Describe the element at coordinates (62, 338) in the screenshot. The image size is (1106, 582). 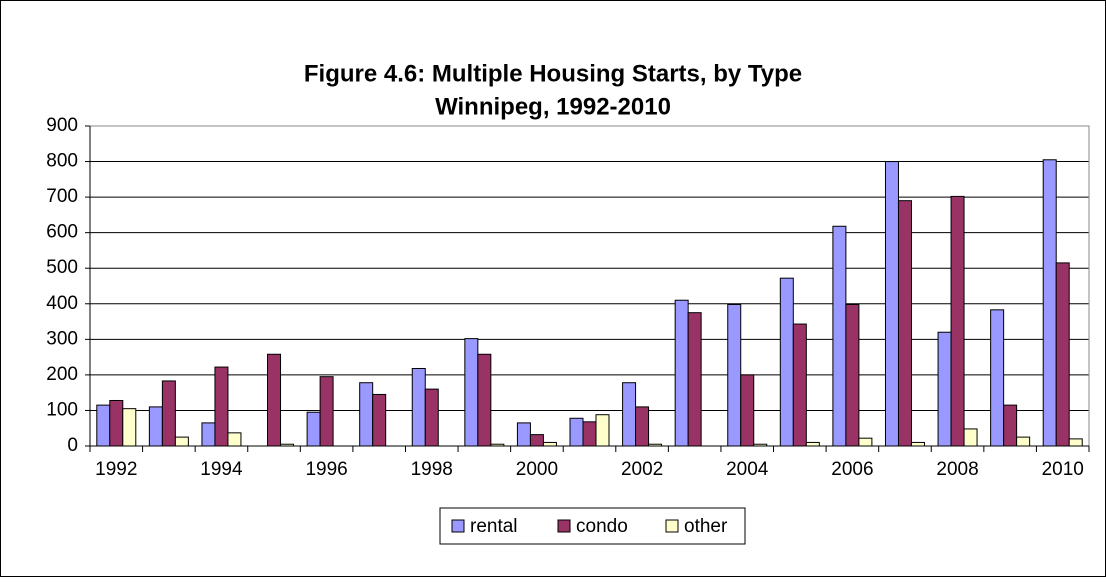
I see `y-tick-label: 300` at that location.